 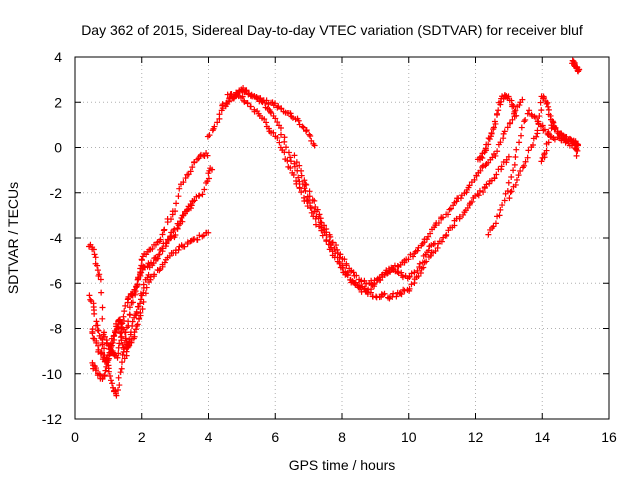 I want to click on series-arc-h, so click(x=364, y=219).